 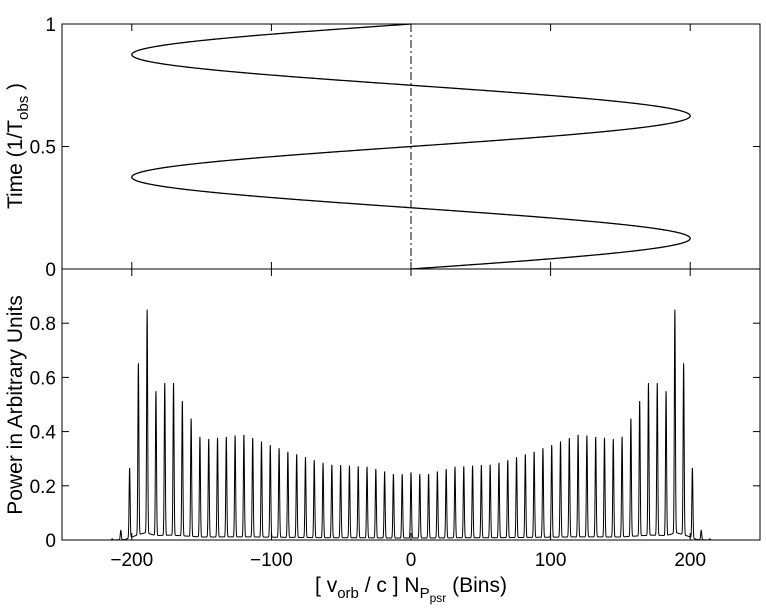 What do you see at coordinates (131, 560) in the screenshot?
I see `bottom-x-tick-label: −200` at bounding box center [131, 560].